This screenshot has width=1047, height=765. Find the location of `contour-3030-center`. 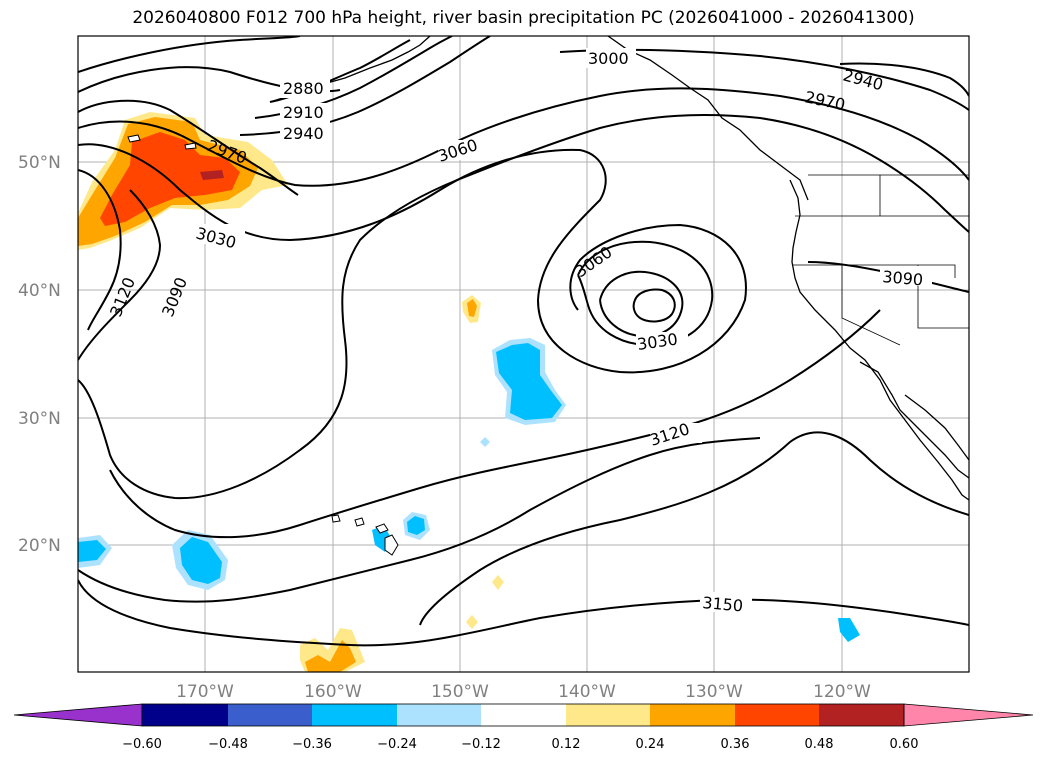

contour-3030-center is located at coordinates (641, 304).